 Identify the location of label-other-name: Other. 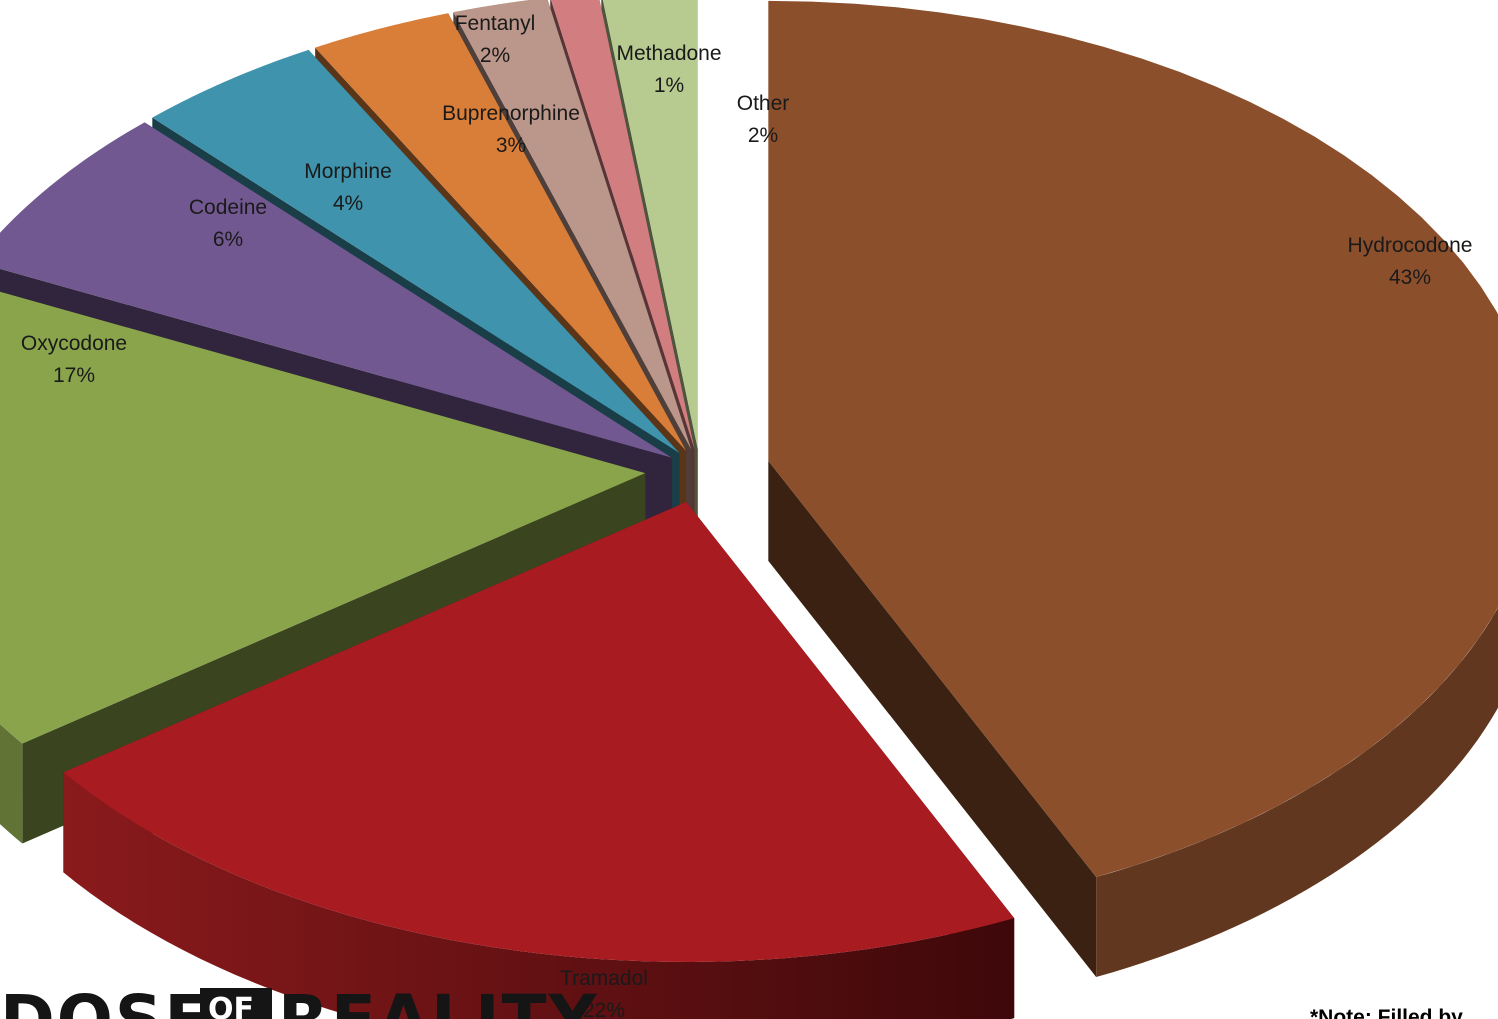
(763, 103).